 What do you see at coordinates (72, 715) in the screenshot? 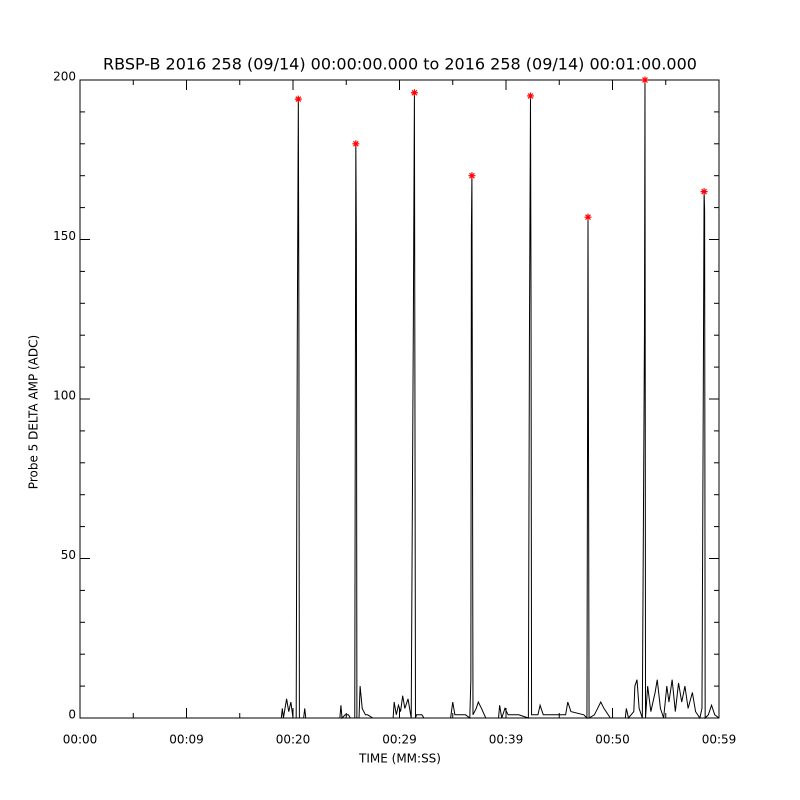
I see `y-tick-label: 0` at bounding box center [72, 715].